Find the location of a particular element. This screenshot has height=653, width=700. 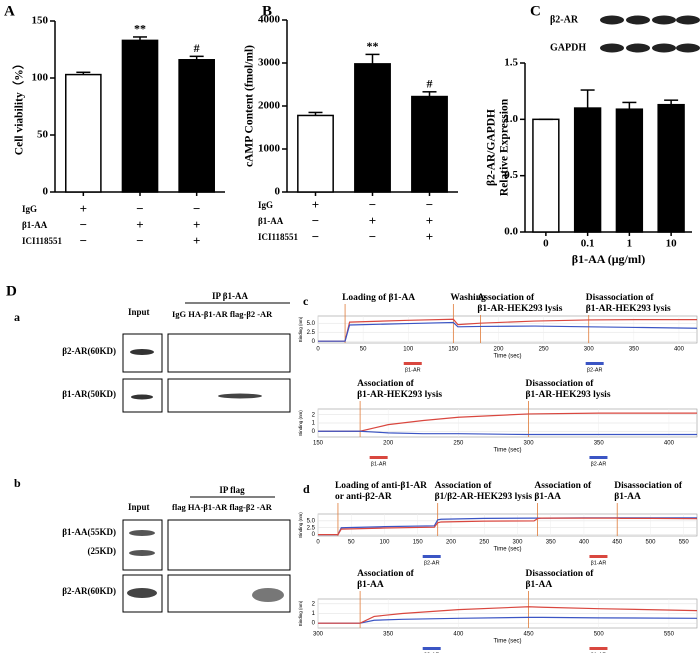

lane-labels: flag HA-β1-AR flag-β2 -AR is located at coordinates (222, 507).